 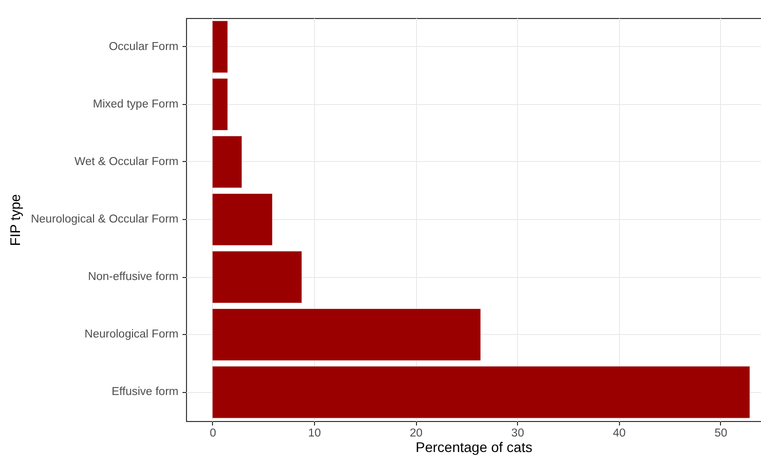 I want to click on x-tick-label: 40, so click(x=619, y=434).